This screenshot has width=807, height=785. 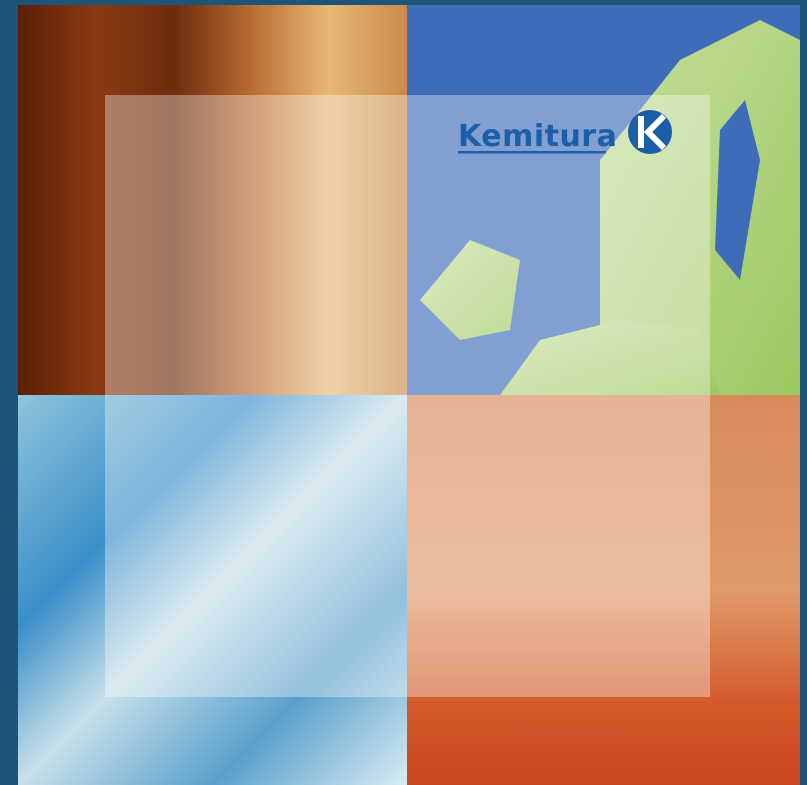 What do you see at coordinates (610, 357) in the screenshot?
I see `map-continent` at bounding box center [610, 357].